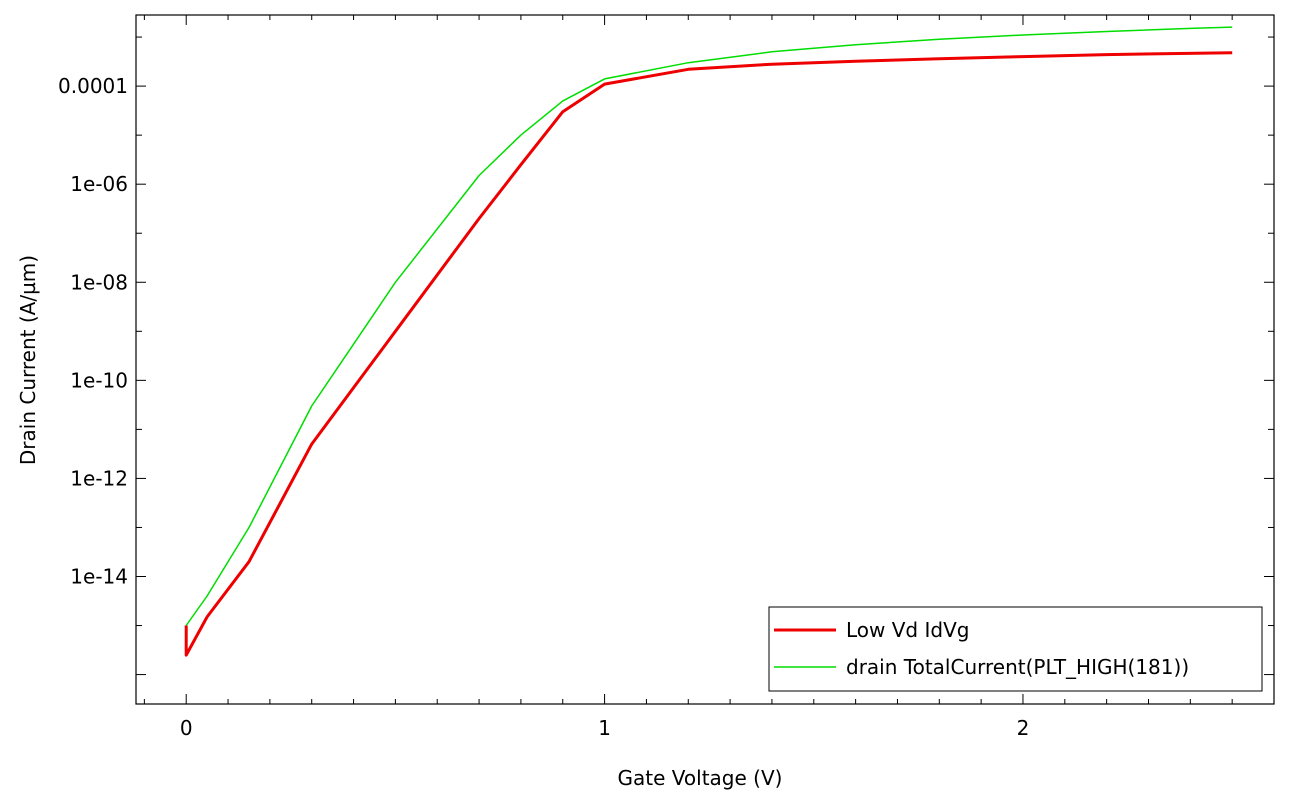 Image resolution: width=1289 pixels, height=803 pixels. Describe the element at coordinates (99, 282) in the screenshot. I see `y-tick-label: 1e-08` at that location.